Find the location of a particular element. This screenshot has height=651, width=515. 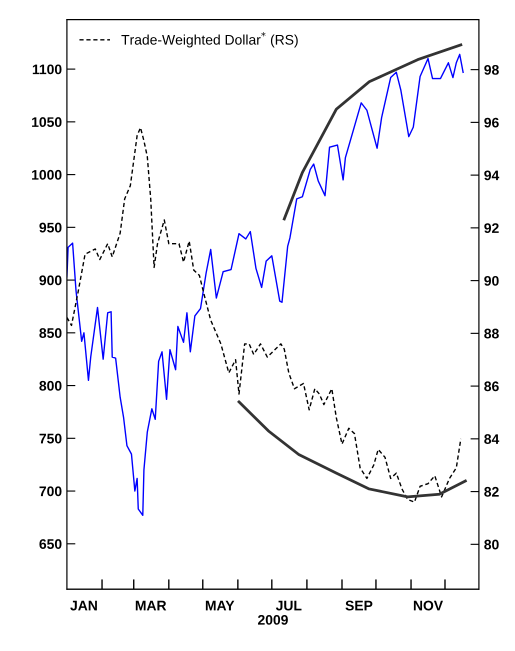

y2-tick-label: 80 is located at coordinates (491, 545).